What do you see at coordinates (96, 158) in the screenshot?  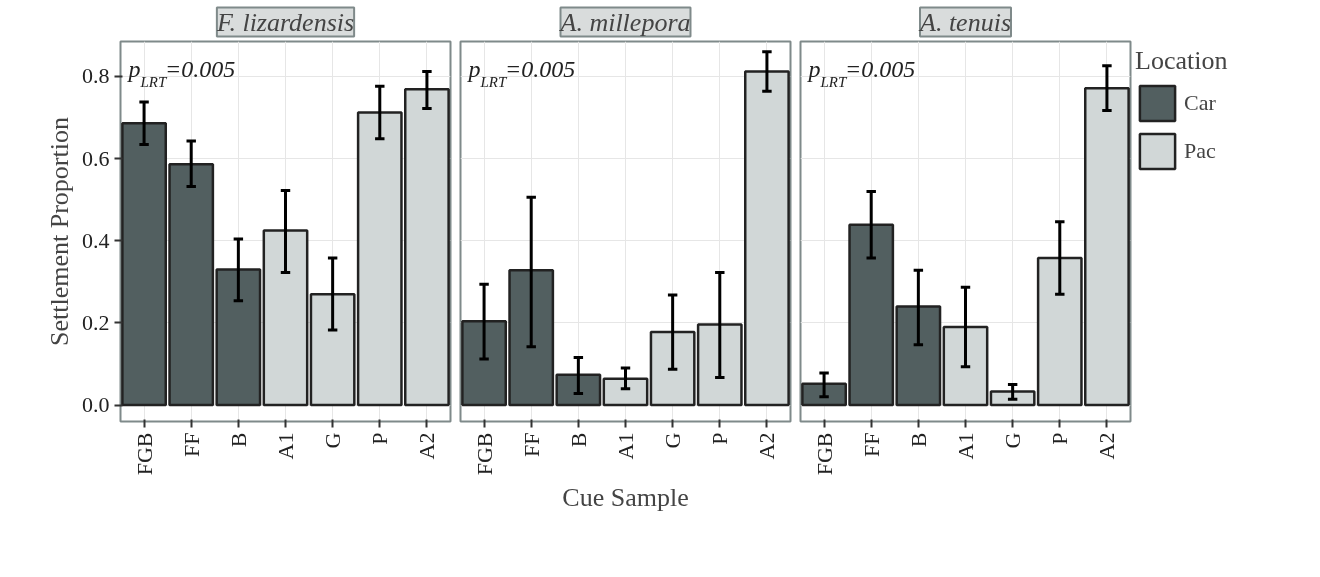 I see `y-tick-label: 0.6` at bounding box center [96, 158].